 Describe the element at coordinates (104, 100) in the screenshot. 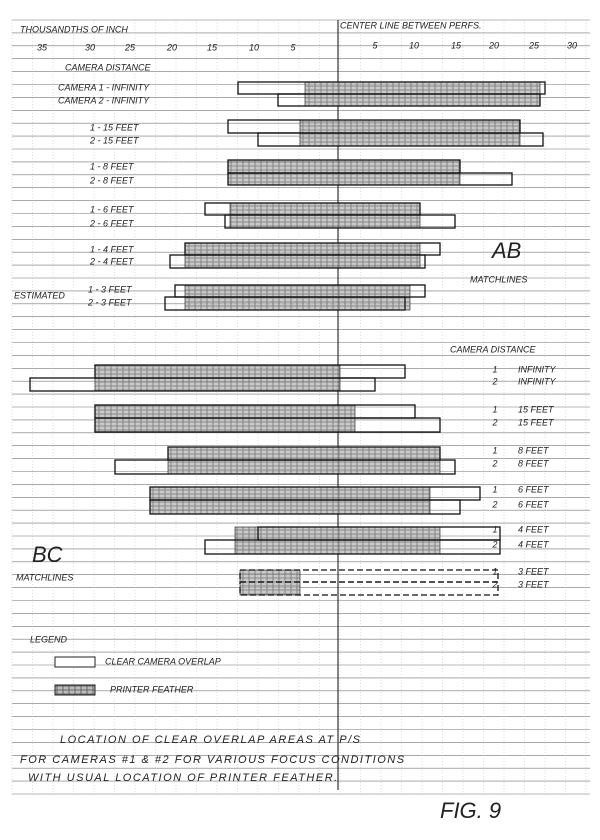

I see `row-label: CAMERA 2 - INFINITY` at that location.